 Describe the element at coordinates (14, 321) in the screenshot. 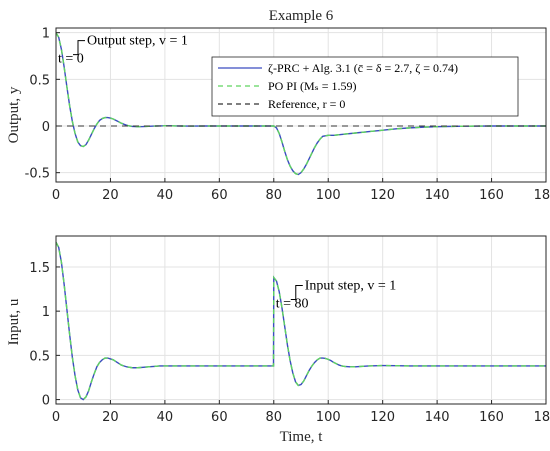

I see `input-ylabel: Input, u` at that location.